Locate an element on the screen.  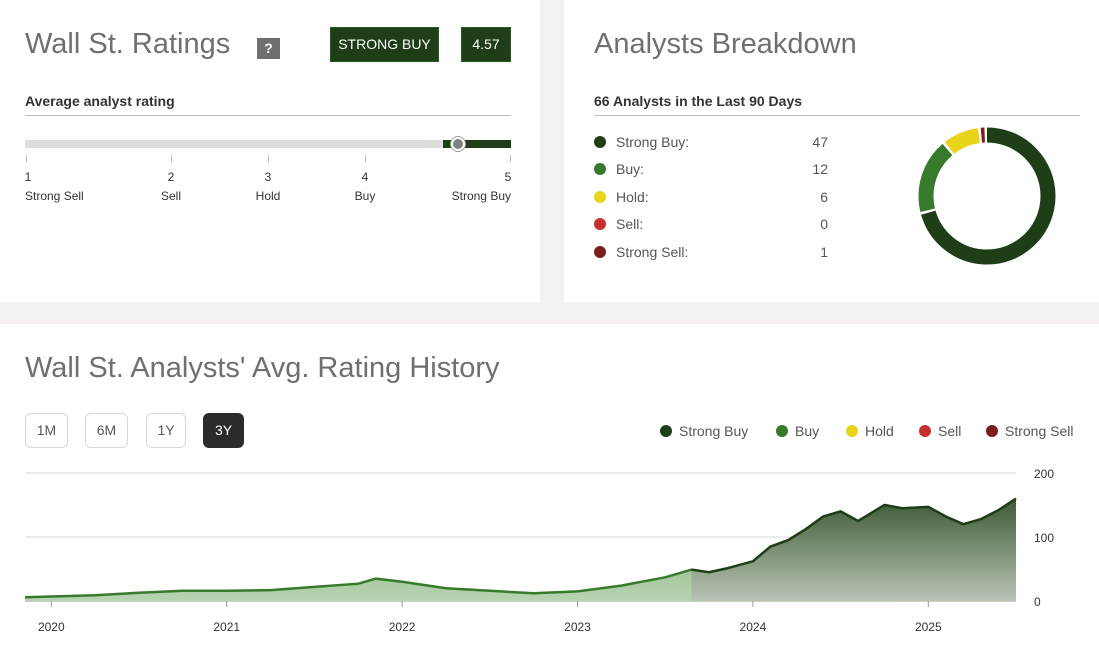
legend-strong-buy: Strong Buy is located at coordinates (704, 432).